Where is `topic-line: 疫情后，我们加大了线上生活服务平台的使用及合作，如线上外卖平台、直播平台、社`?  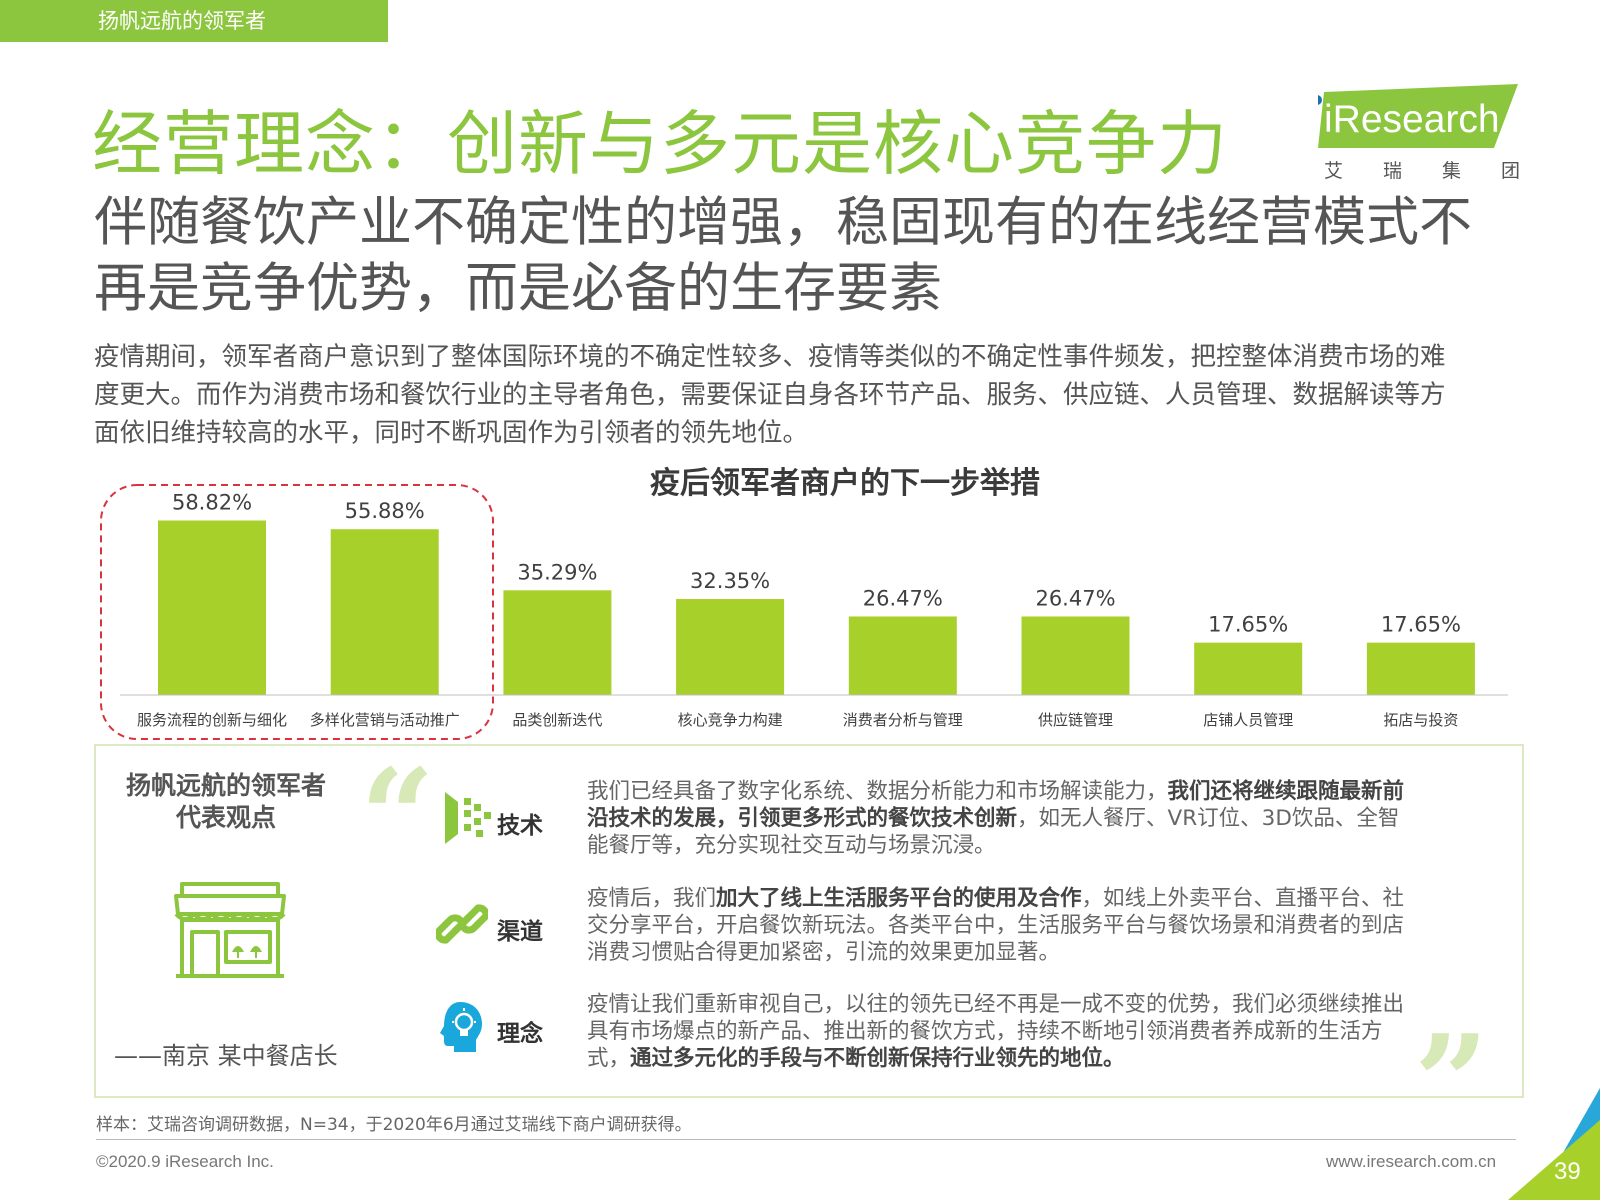 topic-line: 疫情后，我们加大了线上生活服务平台的使用及合作，如线上外卖平台、直播平台、社 is located at coordinates (1012, 898).